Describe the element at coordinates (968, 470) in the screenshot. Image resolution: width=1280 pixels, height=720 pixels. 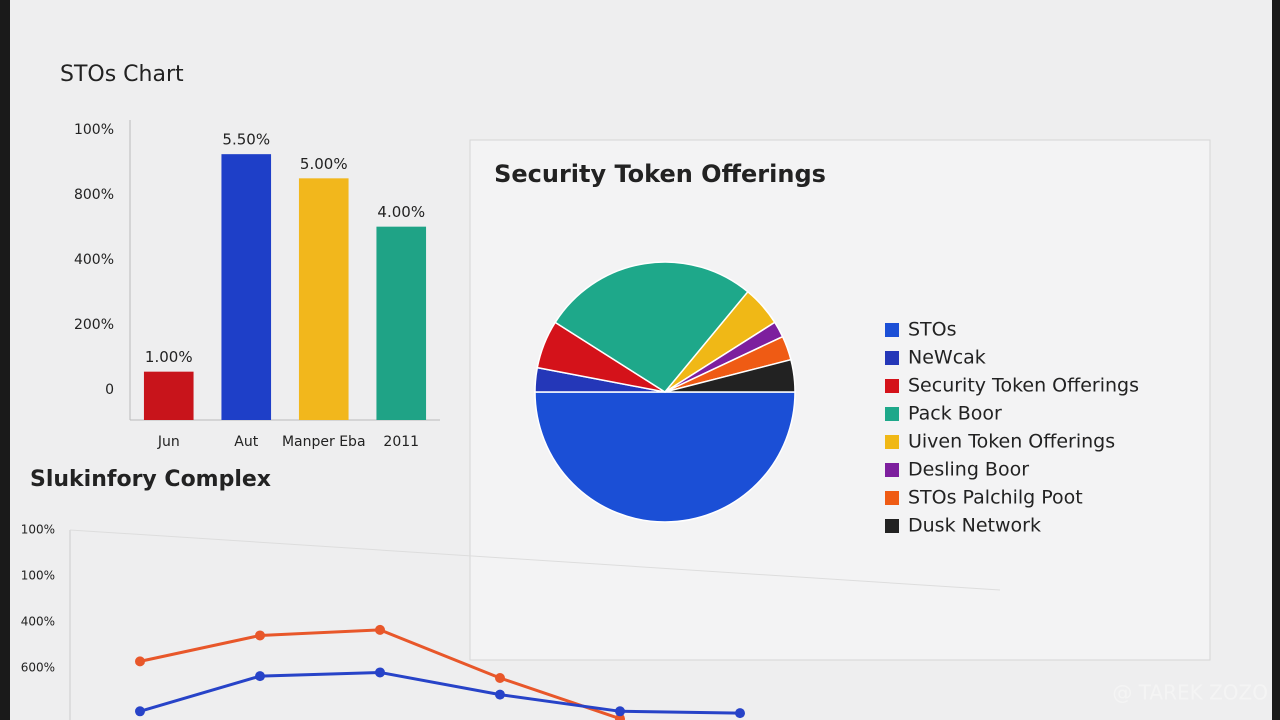
I see `legend-label: Desling Boor` at that location.